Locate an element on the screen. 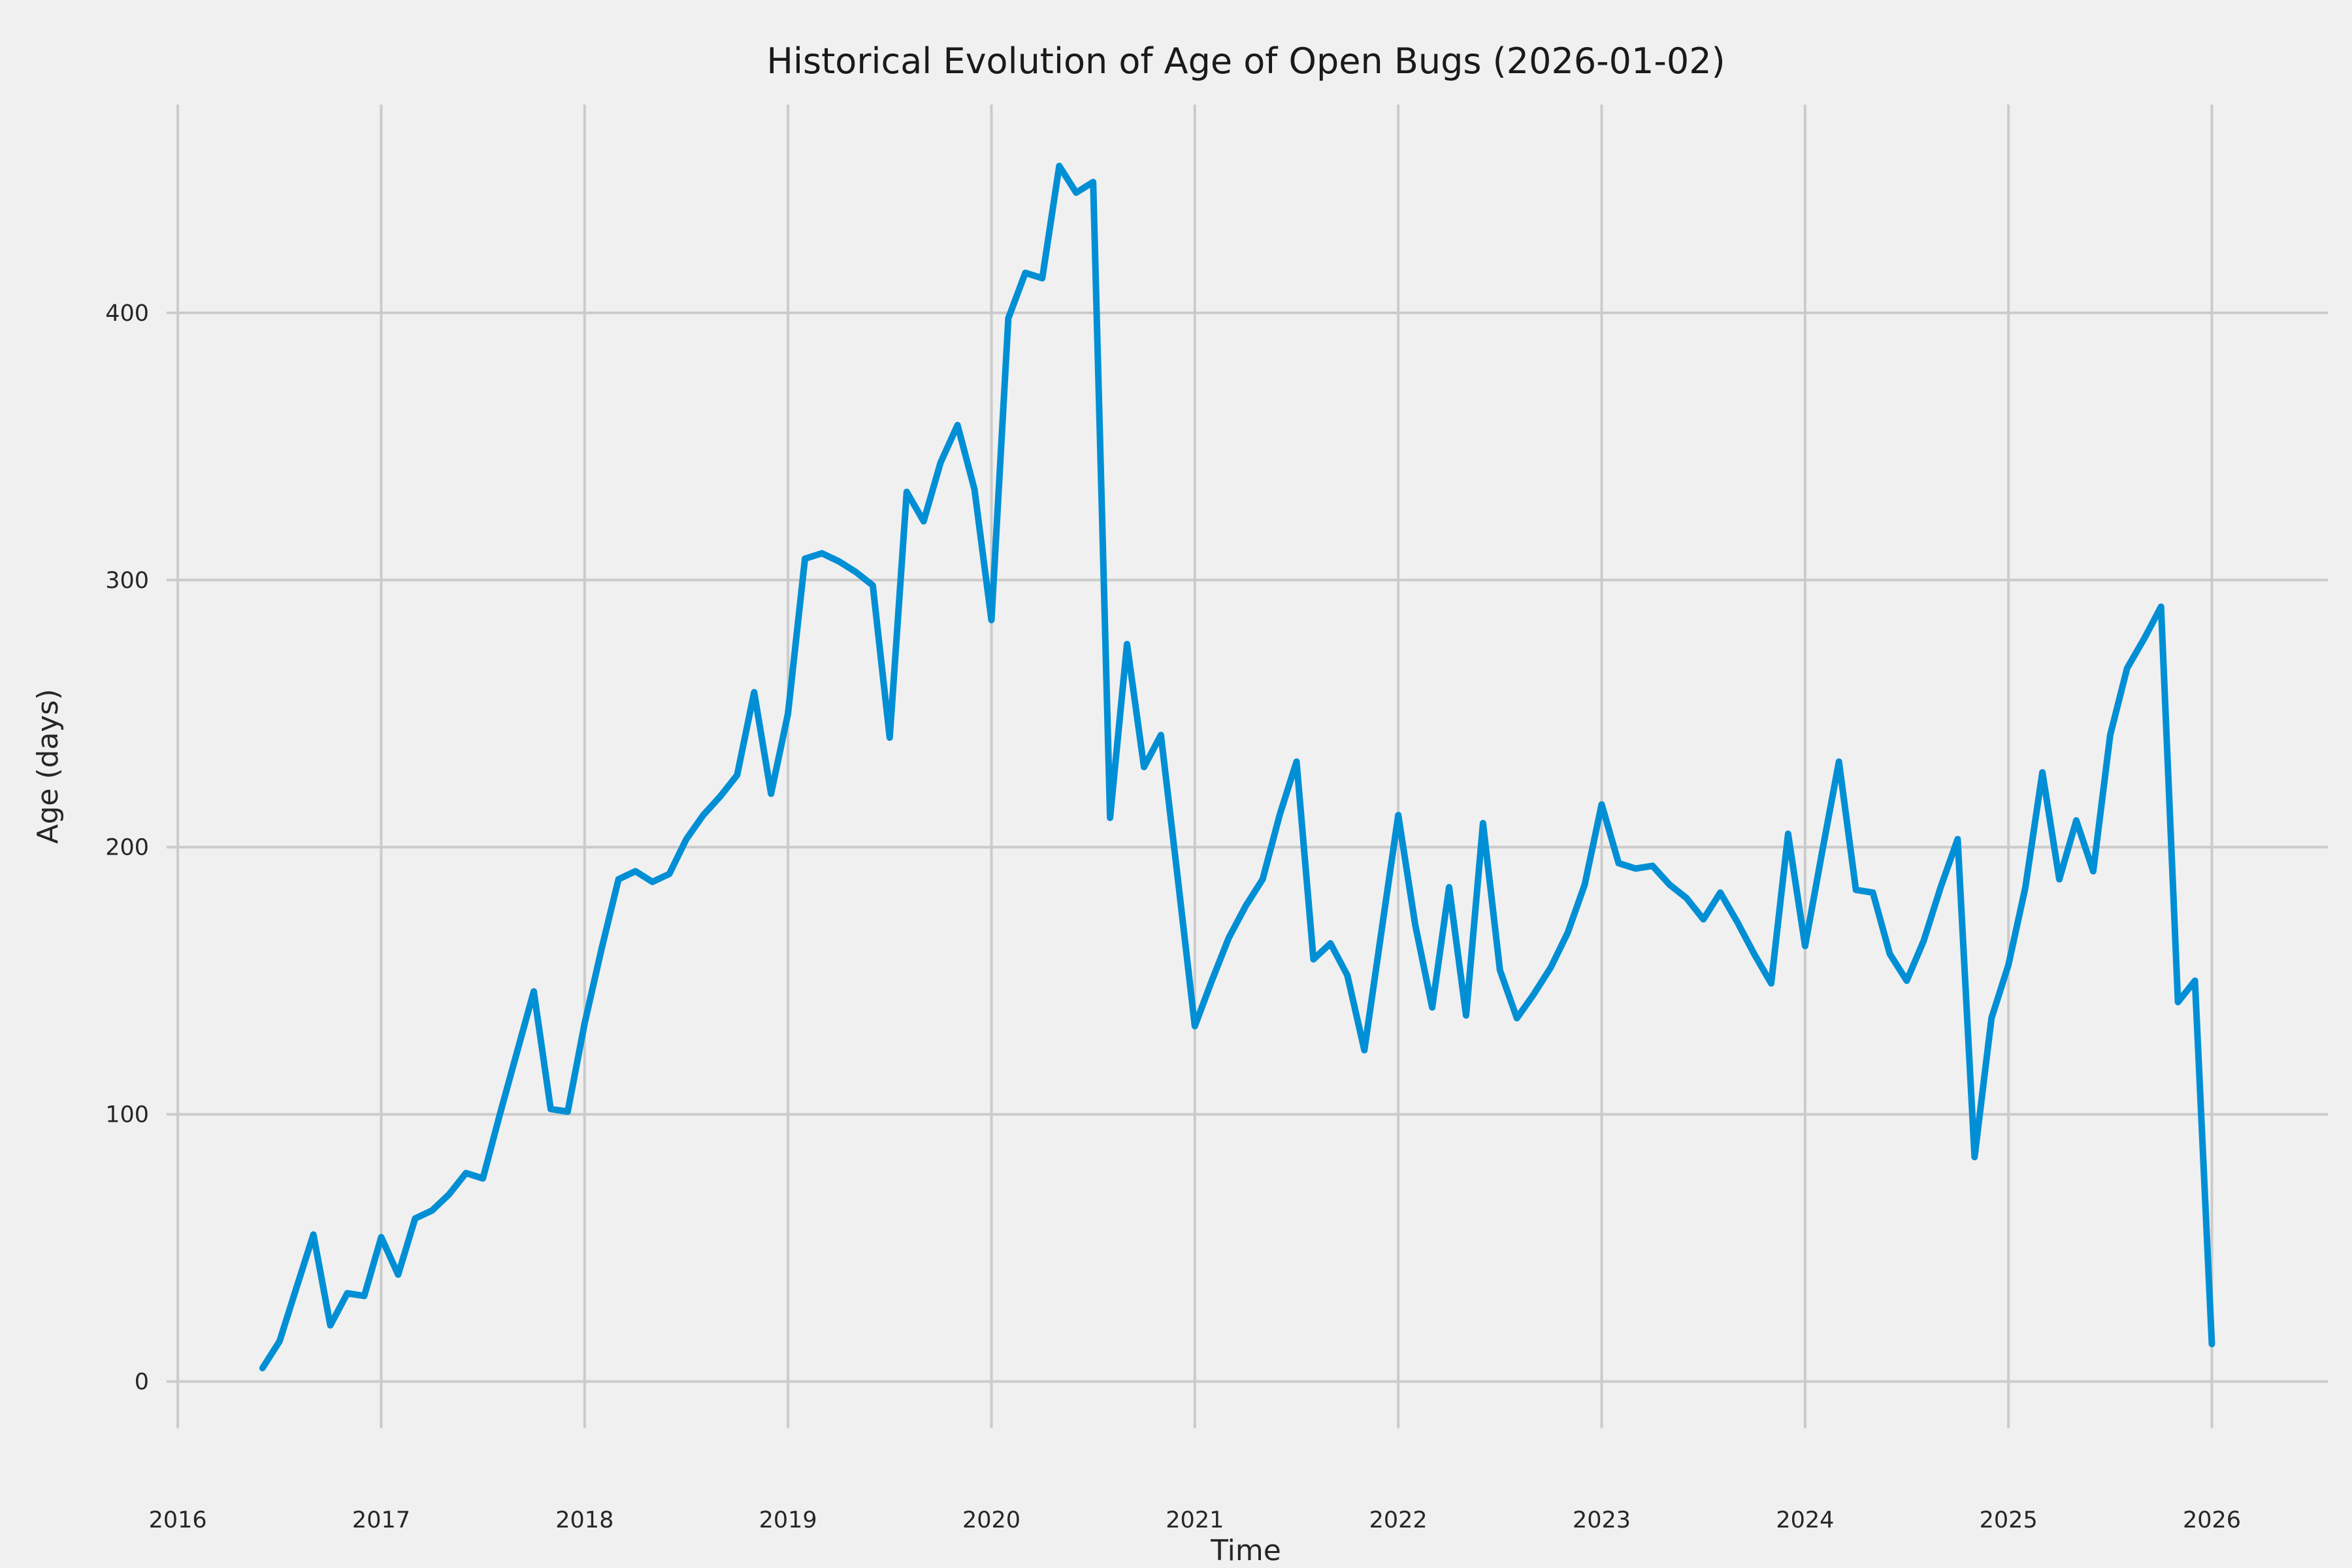 The width and height of the screenshot is (2352, 1568). y-axis-label: Age (days) is located at coordinates (48, 766).